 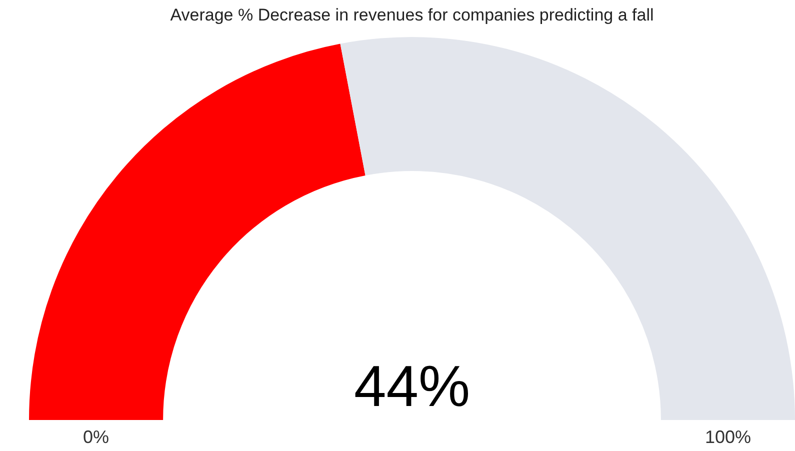 I want to click on chart-title: Average % Decrease in revenues for companies predicting a fall, so click(x=412, y=15).